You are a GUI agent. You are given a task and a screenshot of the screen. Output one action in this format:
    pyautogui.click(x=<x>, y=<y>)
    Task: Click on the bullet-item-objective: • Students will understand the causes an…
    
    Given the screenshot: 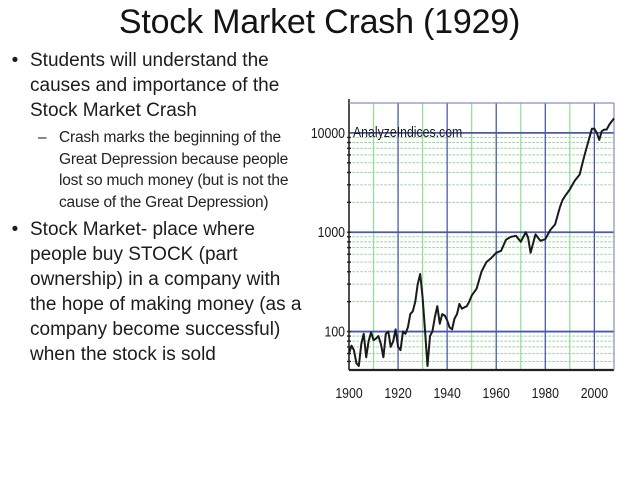 What is the action you would take?
    pyautogui.click(x=158, y=85)
    